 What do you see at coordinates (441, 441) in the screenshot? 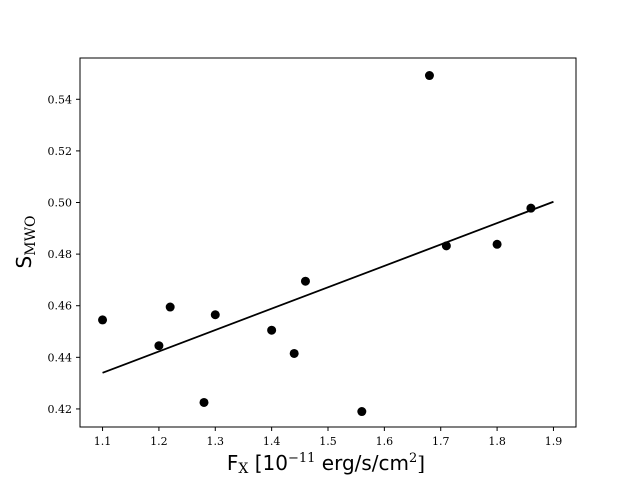
I see `x-tick-label: 1.7` at bounding box center [441, 441].